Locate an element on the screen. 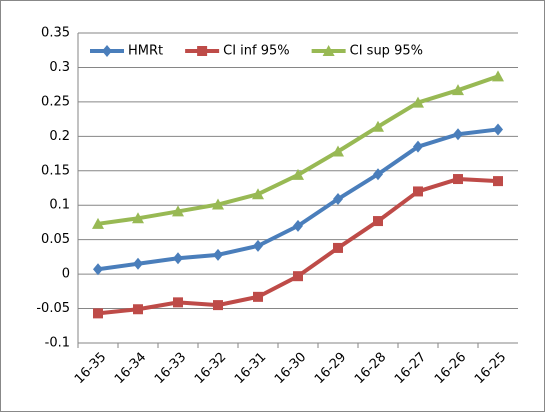  y-tick-label: 0 is located at coordinates (66, 274).